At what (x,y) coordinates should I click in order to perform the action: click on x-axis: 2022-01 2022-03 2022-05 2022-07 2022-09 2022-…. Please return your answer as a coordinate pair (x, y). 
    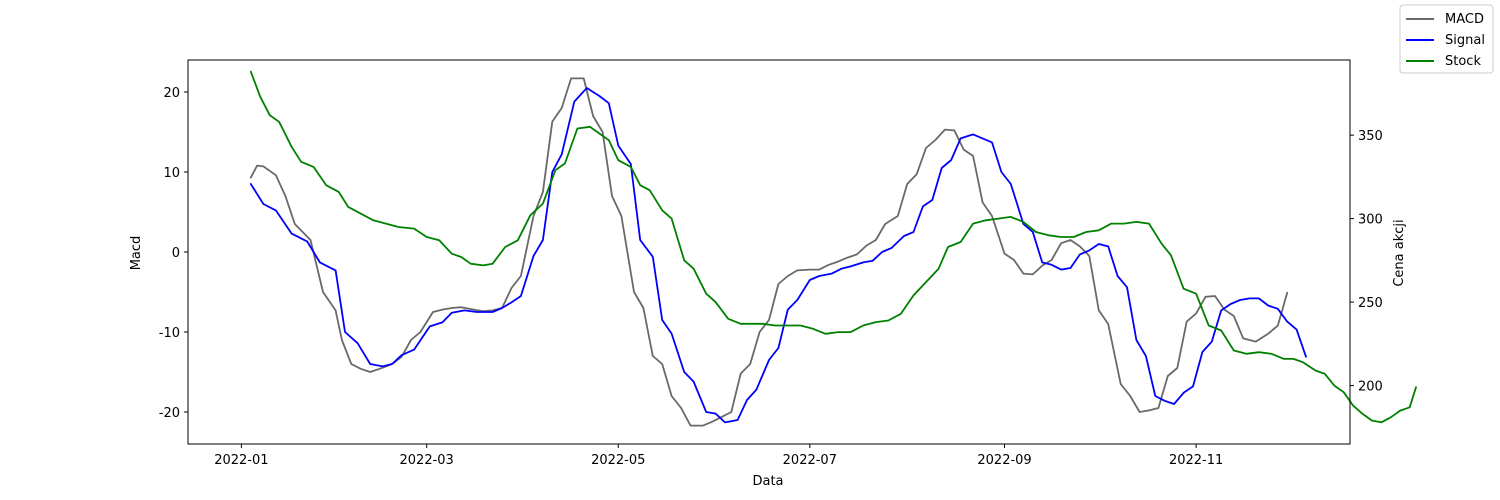
    Looking at the image, I should click on (718, 456).